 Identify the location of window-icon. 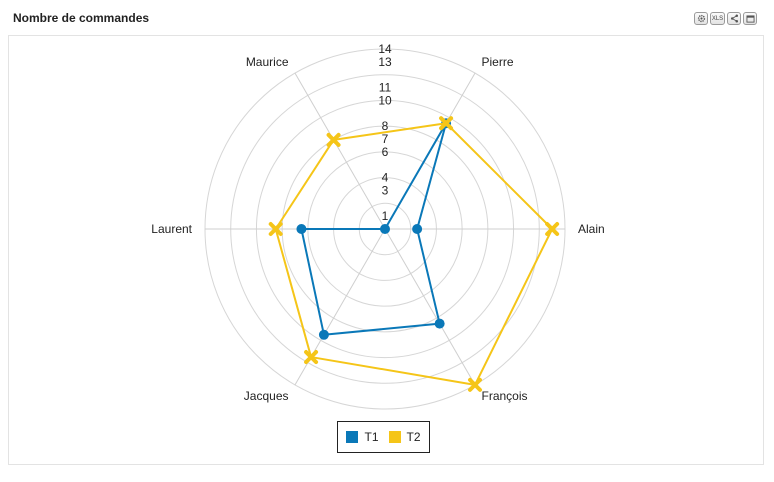
(750, 18).